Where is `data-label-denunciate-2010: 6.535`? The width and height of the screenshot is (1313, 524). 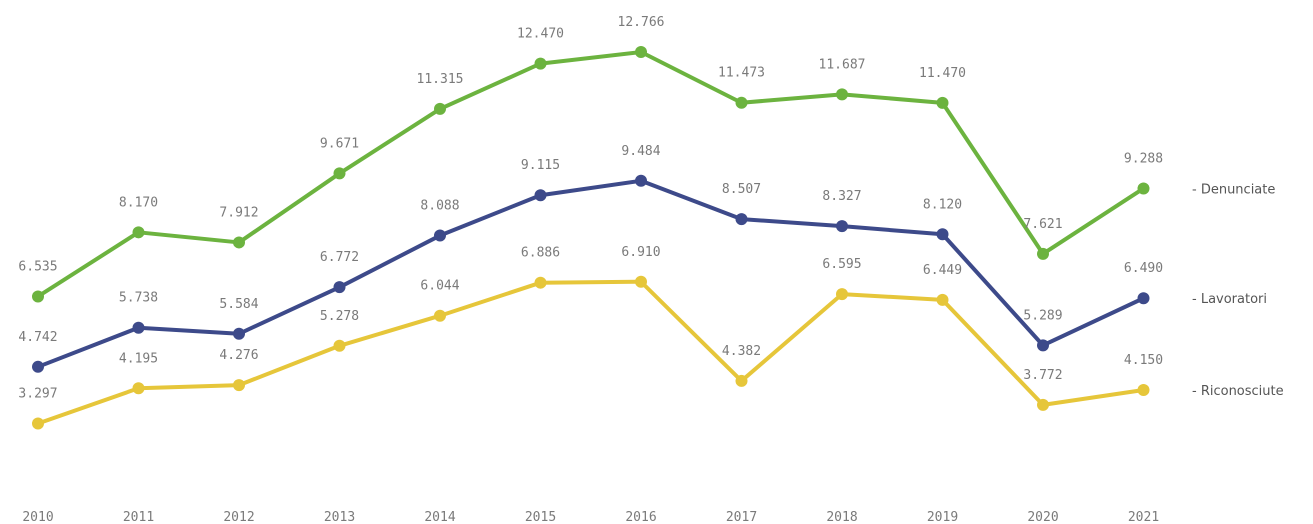
data-label-denunciate-2010: 6.535 is located at coordinates (37, 266).